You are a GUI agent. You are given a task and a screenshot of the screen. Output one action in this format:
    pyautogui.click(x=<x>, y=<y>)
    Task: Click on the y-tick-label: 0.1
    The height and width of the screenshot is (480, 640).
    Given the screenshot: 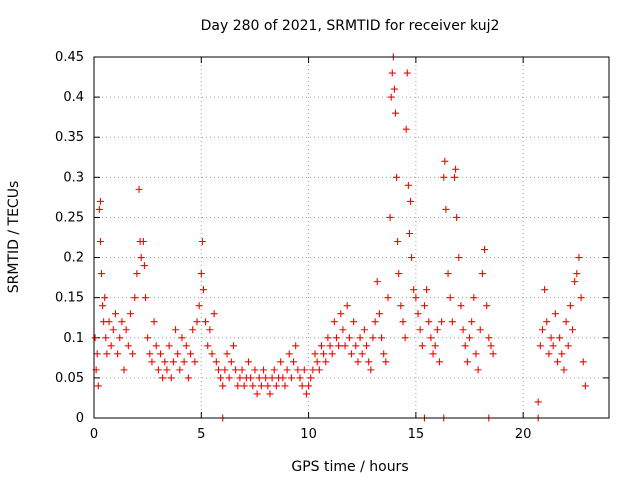 What is the action you would take?
    pyautogui.click(x=73, y=338)
    